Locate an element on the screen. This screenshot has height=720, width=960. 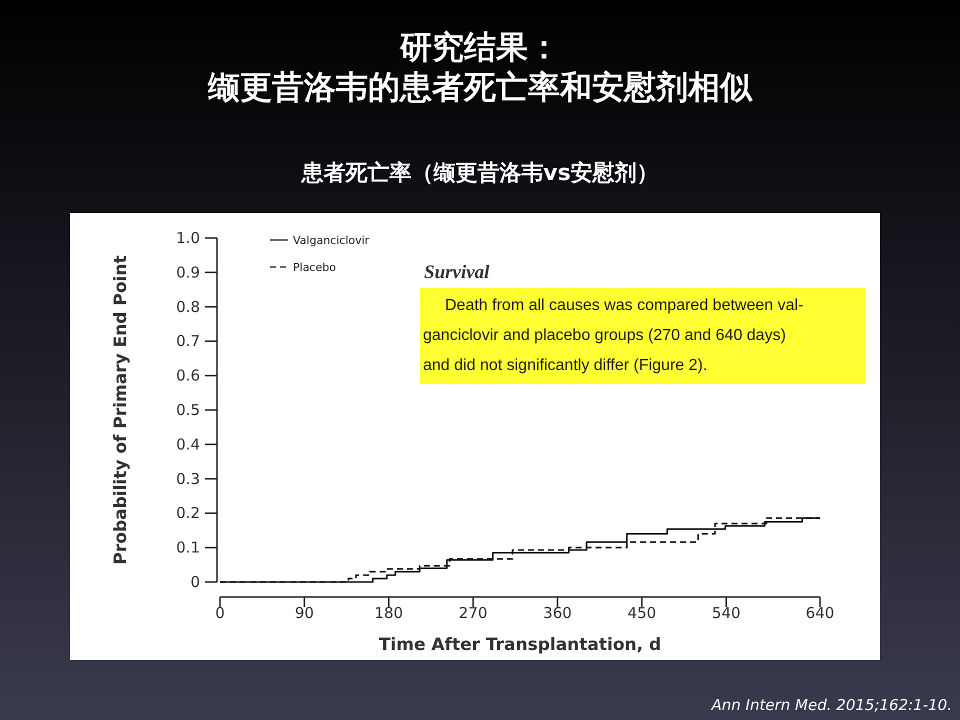
legend-label: Placebo is located at coordinates (314, 267).